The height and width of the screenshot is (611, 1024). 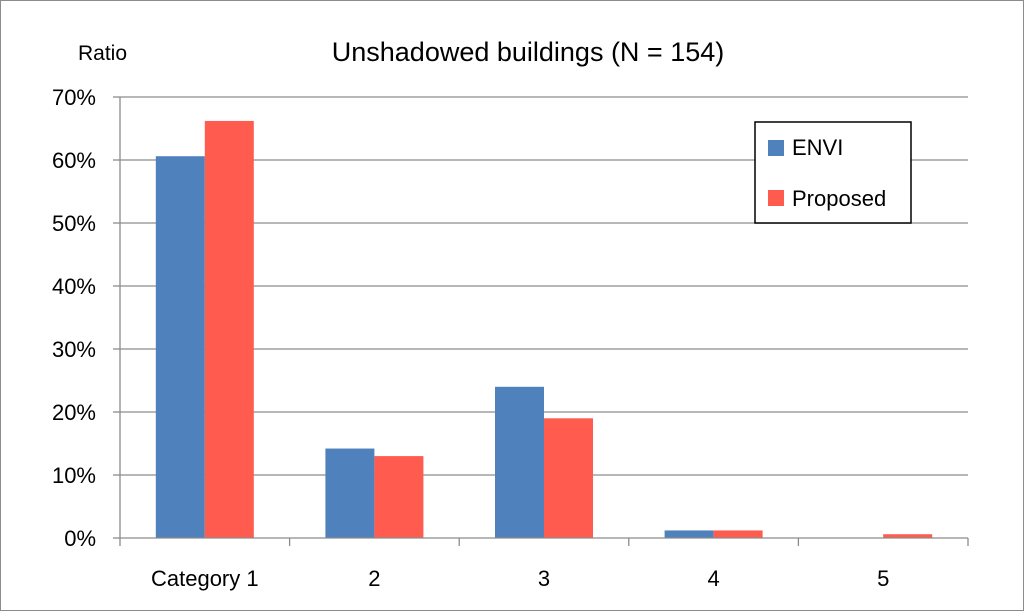 I want to click on y-tick-label: 0%, so click(x=80, y=538).